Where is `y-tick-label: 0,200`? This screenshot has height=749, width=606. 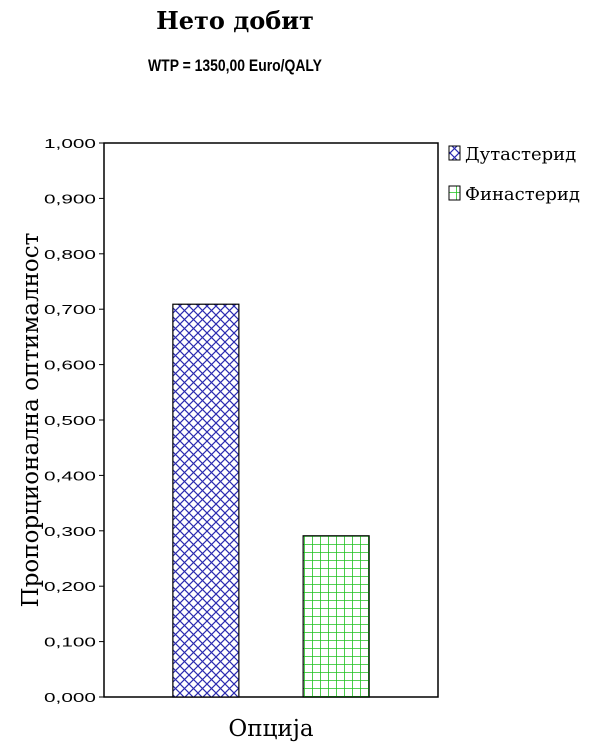 y-tick-label: 0,200 is located at coordinates (70, 586).